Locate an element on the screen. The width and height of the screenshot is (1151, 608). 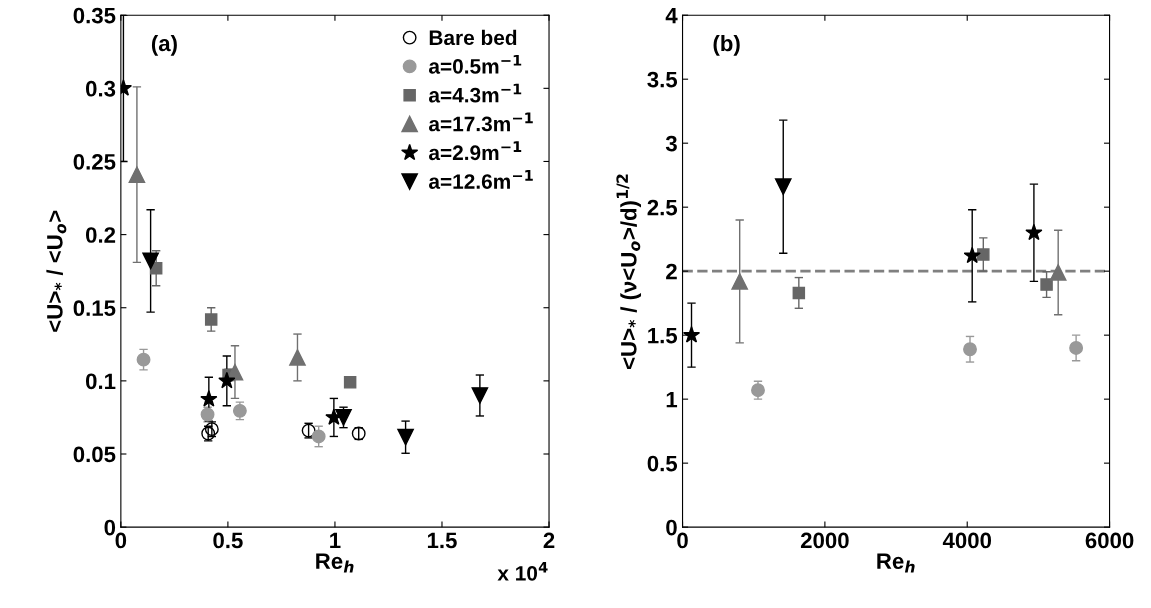
legend-label: a=4.3m$^{−1}$ is located at coordinates (475, 93).